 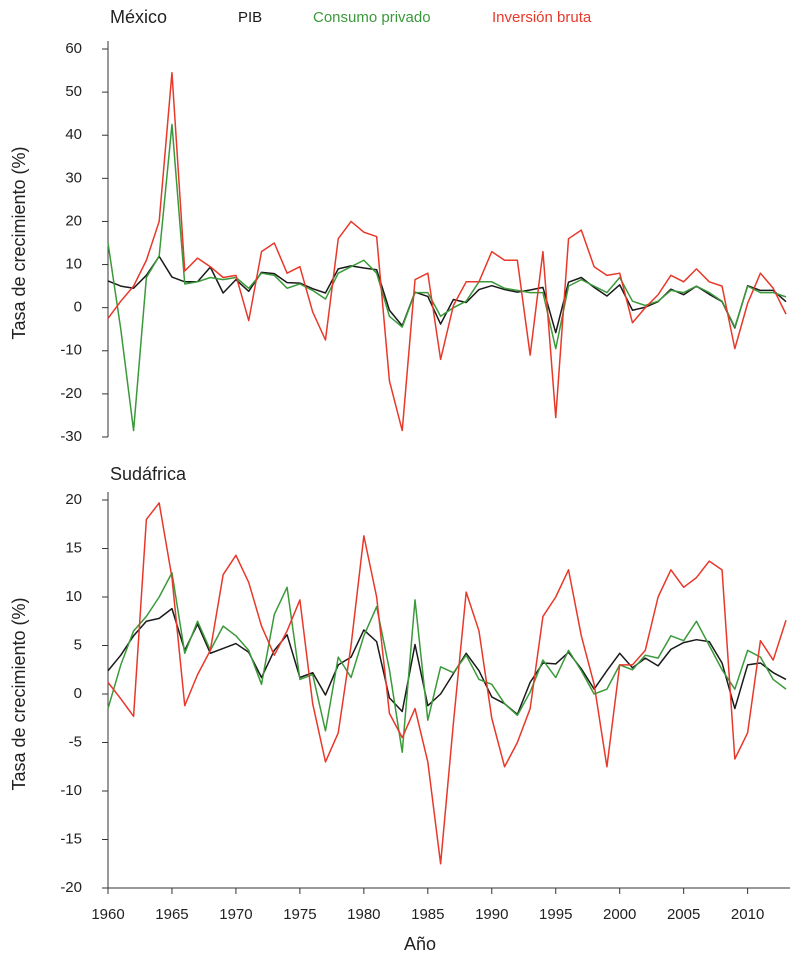 I want to click on panel-title: México, so click(x=138, y=17).